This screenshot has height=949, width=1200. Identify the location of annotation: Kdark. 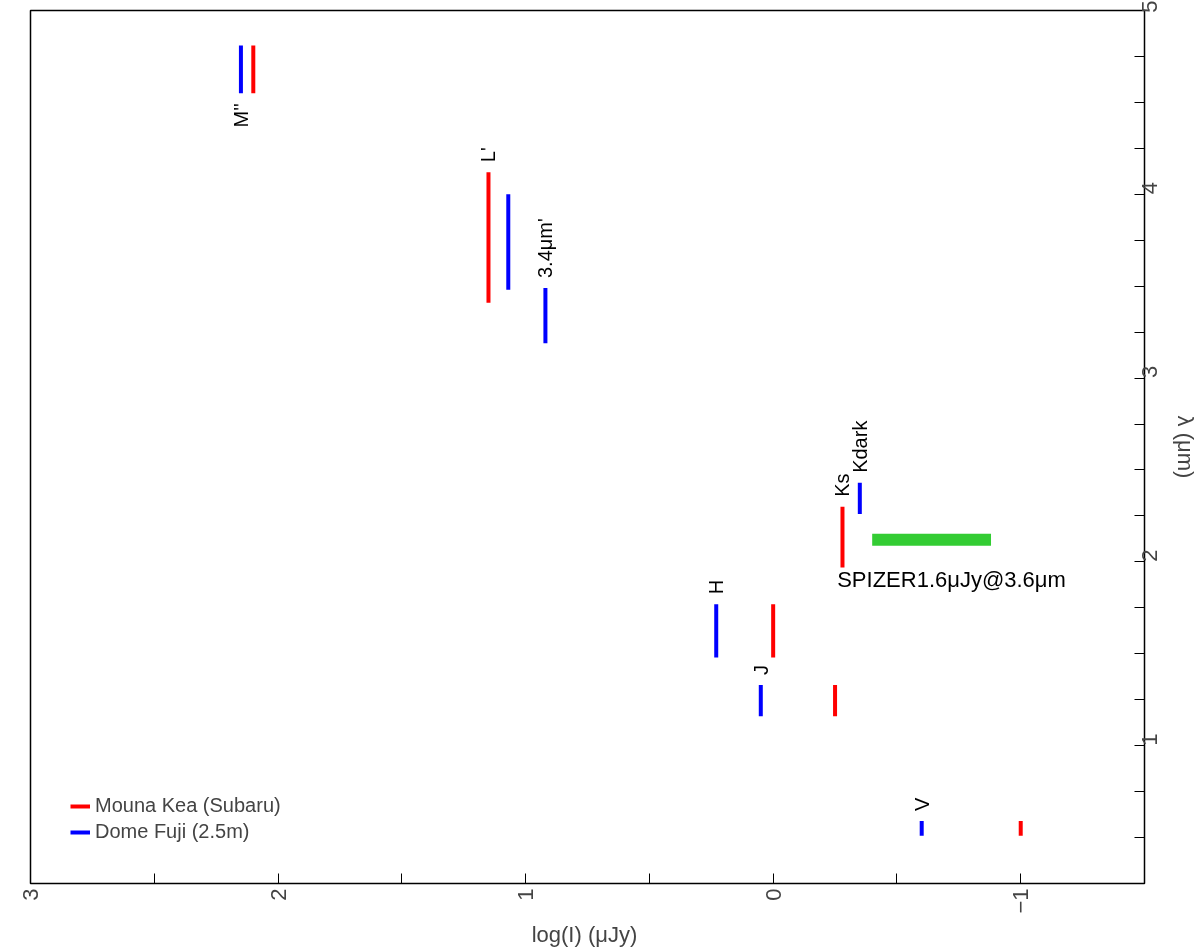
(859, 446).